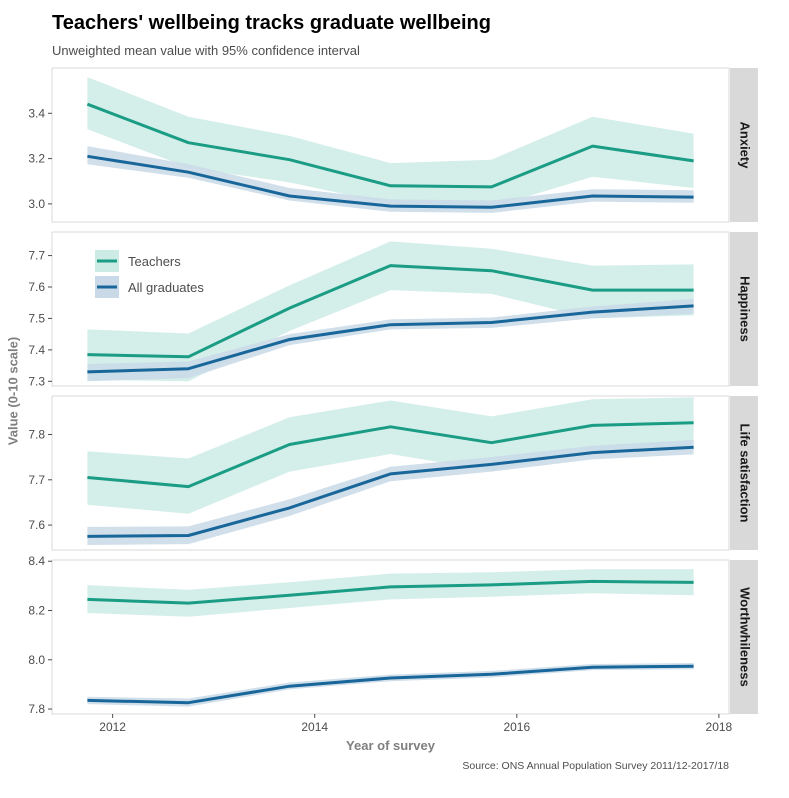 The image size is (789, 798). I want to click on ci-band-all-graduates-happiness, so click(390, 340).